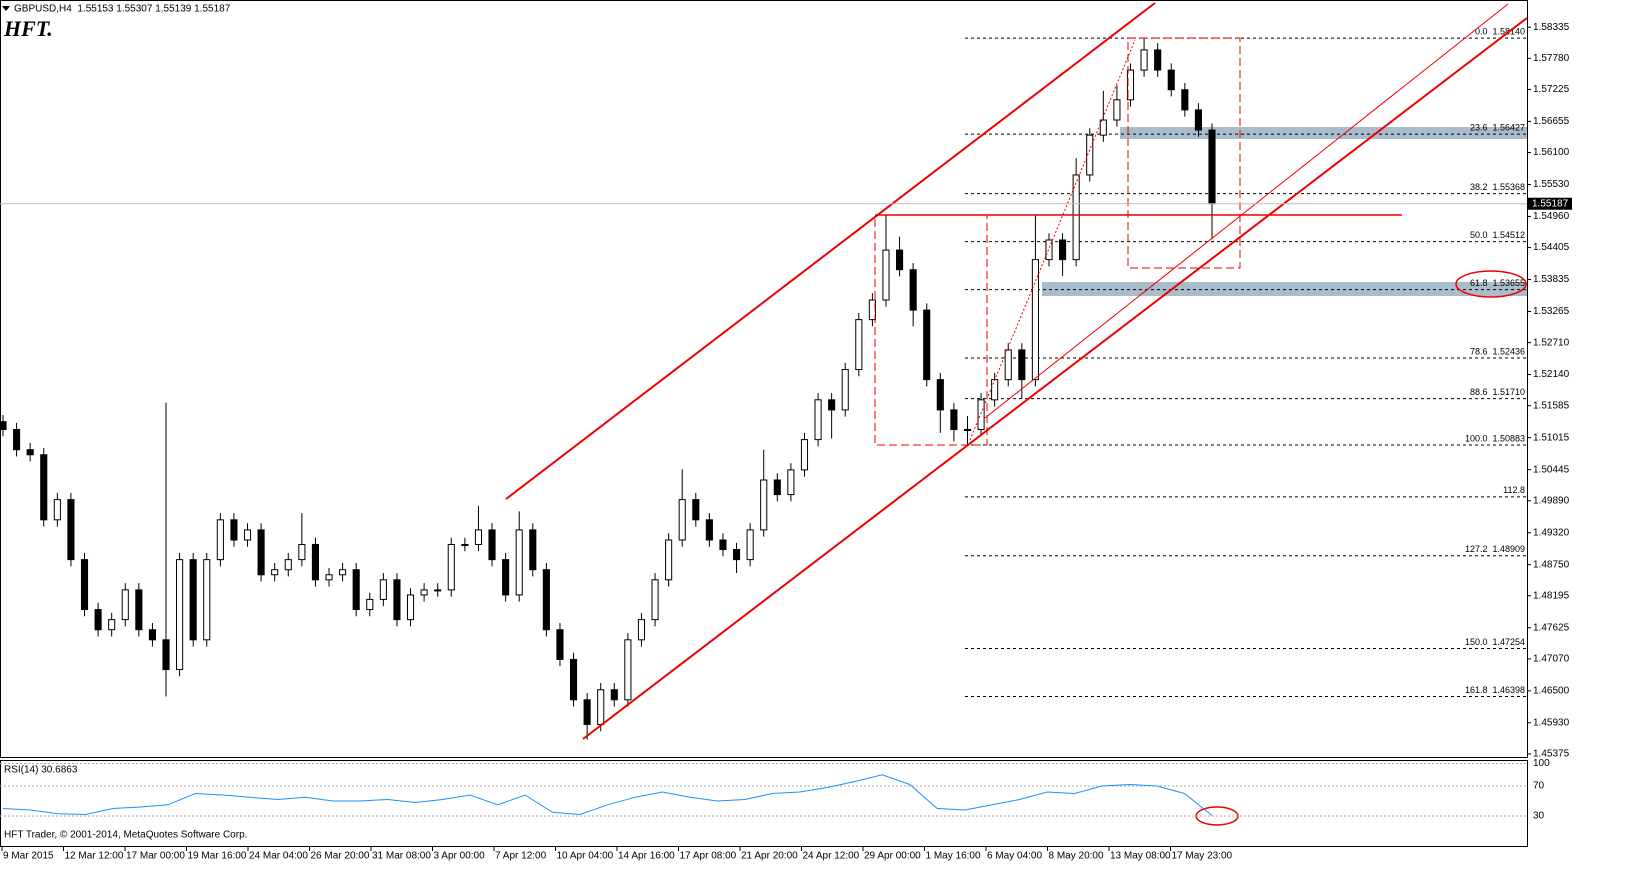 This screenshot has height=896, width=1633. I want to click on fib-label: 150.0 1.47254, so click(1495, 642).